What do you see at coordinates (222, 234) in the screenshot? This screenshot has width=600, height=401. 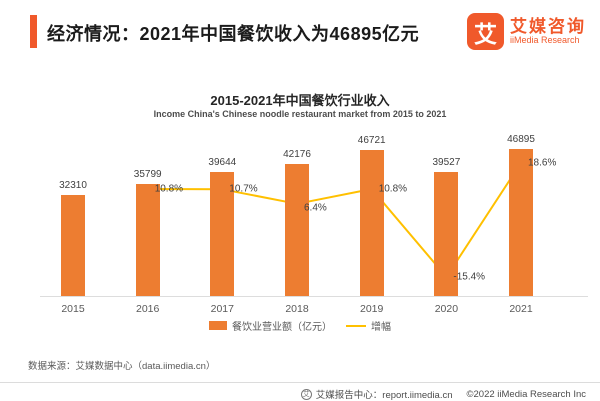 I see `bar-2017` at bounding box center [222, 234].